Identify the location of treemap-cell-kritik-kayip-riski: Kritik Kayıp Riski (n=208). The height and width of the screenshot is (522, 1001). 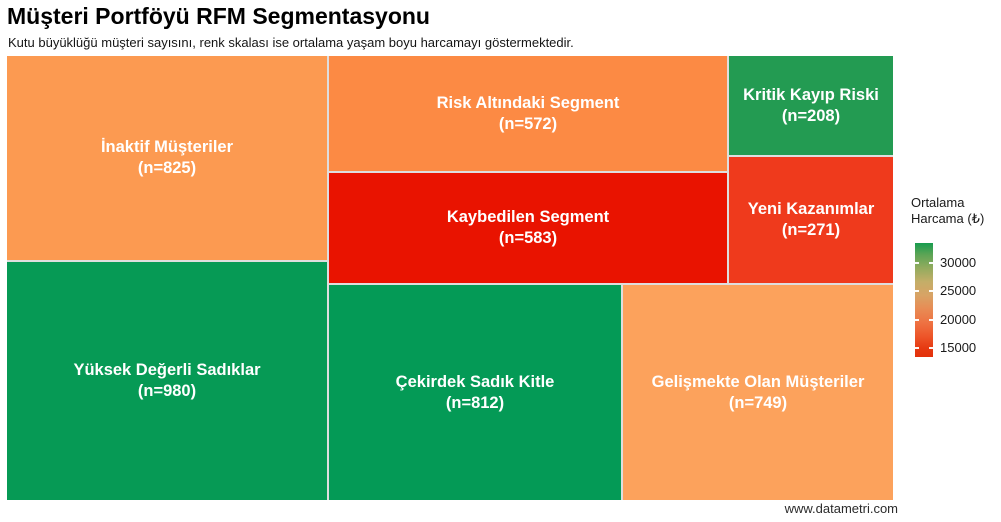
(811, 105).